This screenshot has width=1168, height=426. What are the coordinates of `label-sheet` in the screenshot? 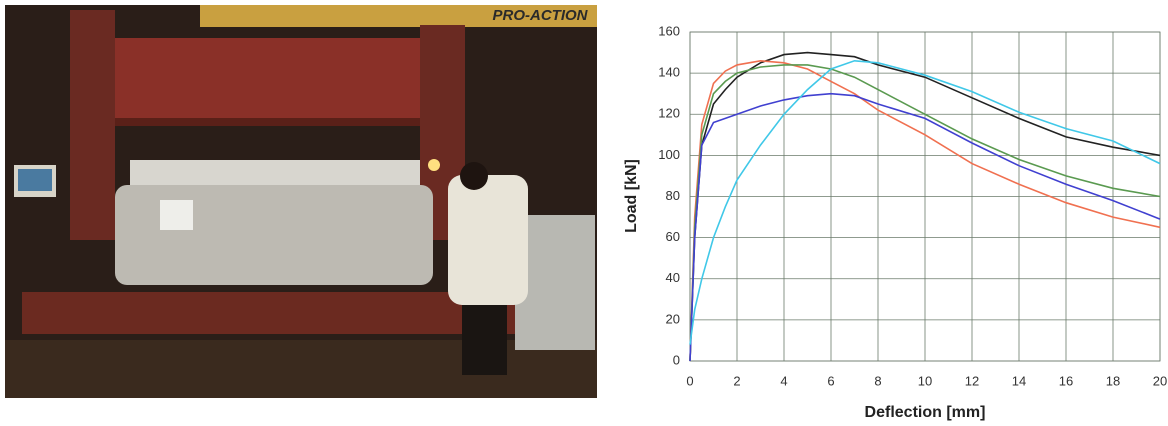 It's located at (176, 215).